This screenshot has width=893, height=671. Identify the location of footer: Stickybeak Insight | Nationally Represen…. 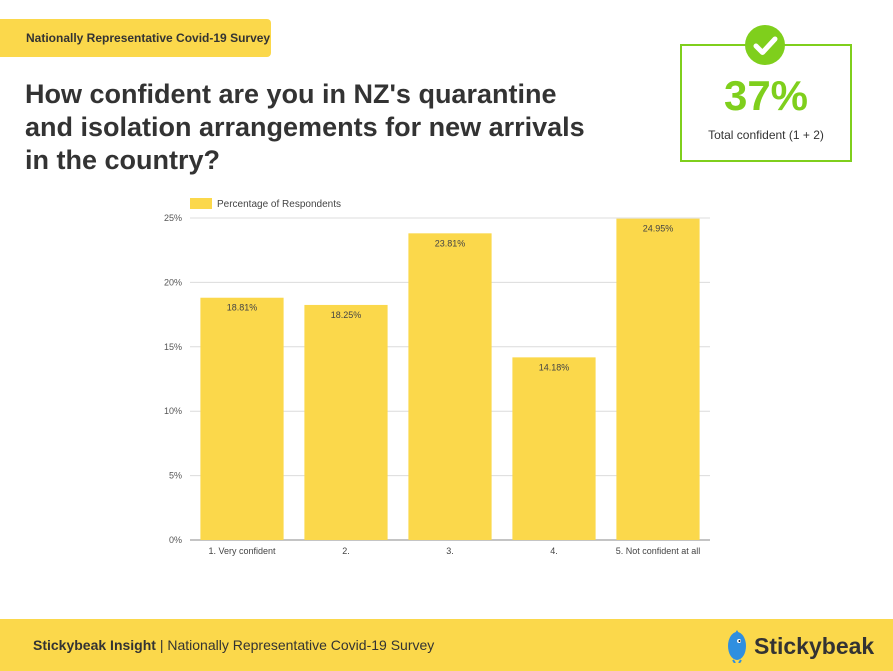
(446, 645).